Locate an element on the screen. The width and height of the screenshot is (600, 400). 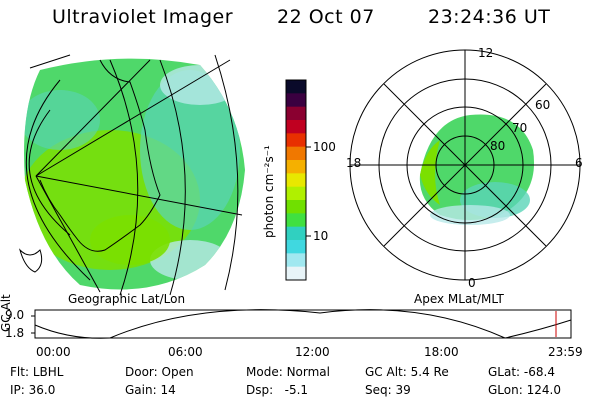
timeline-xtick-1200: 12:00 is located at coordinates (312, 352).